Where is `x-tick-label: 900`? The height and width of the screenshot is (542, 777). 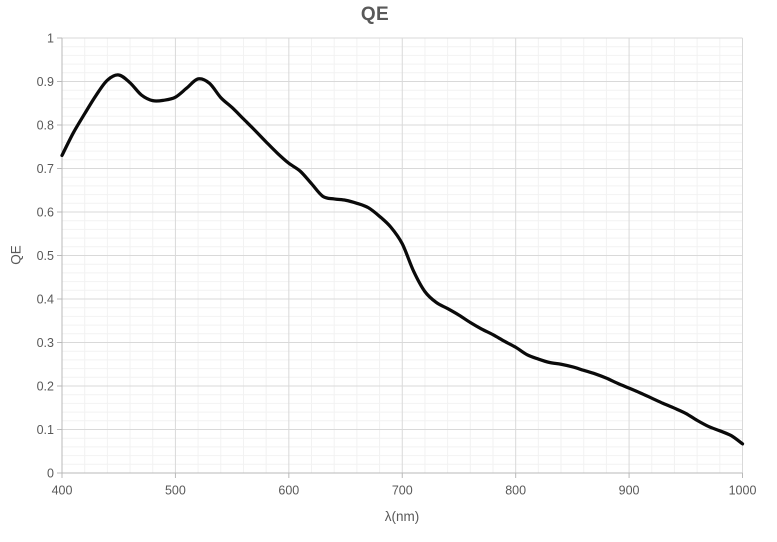 x-tick-label: 900 is located at coordinates (629, 491).